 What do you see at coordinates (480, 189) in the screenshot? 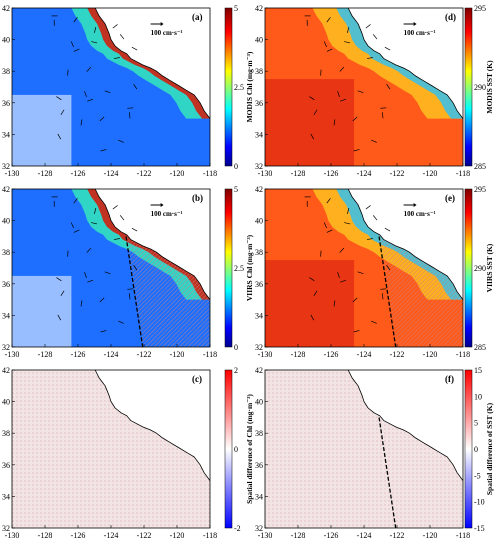
I see `colorbar-tick-label: 295` at bounding box center [480, 189].